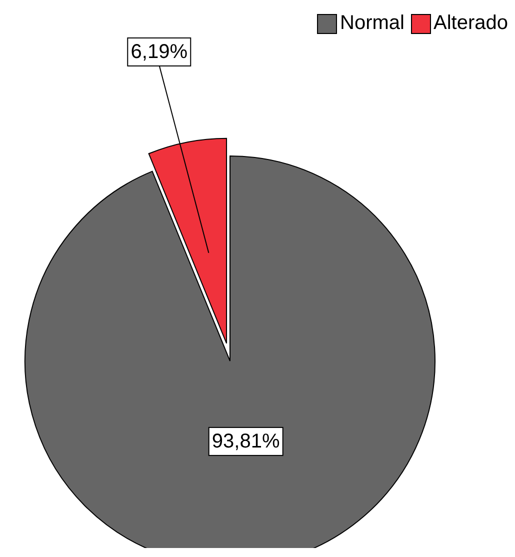  Describe the element at coordinates (246, 441) in the screenshot. I see `data-label: 93,81%` at that location.